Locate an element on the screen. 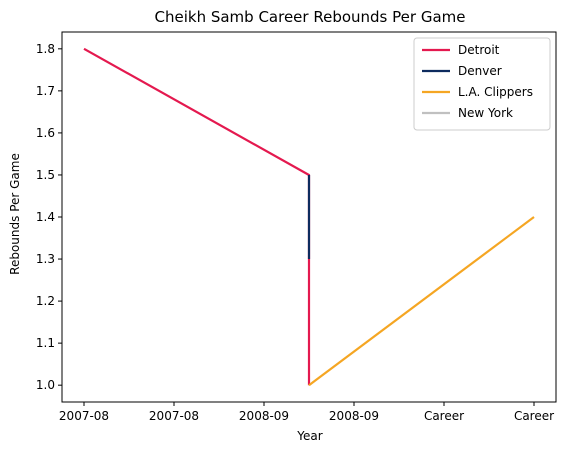 This screenshot has height=453, width=570. y-axis-label: Rebounds Per Game is located at coordinates (15, 214).